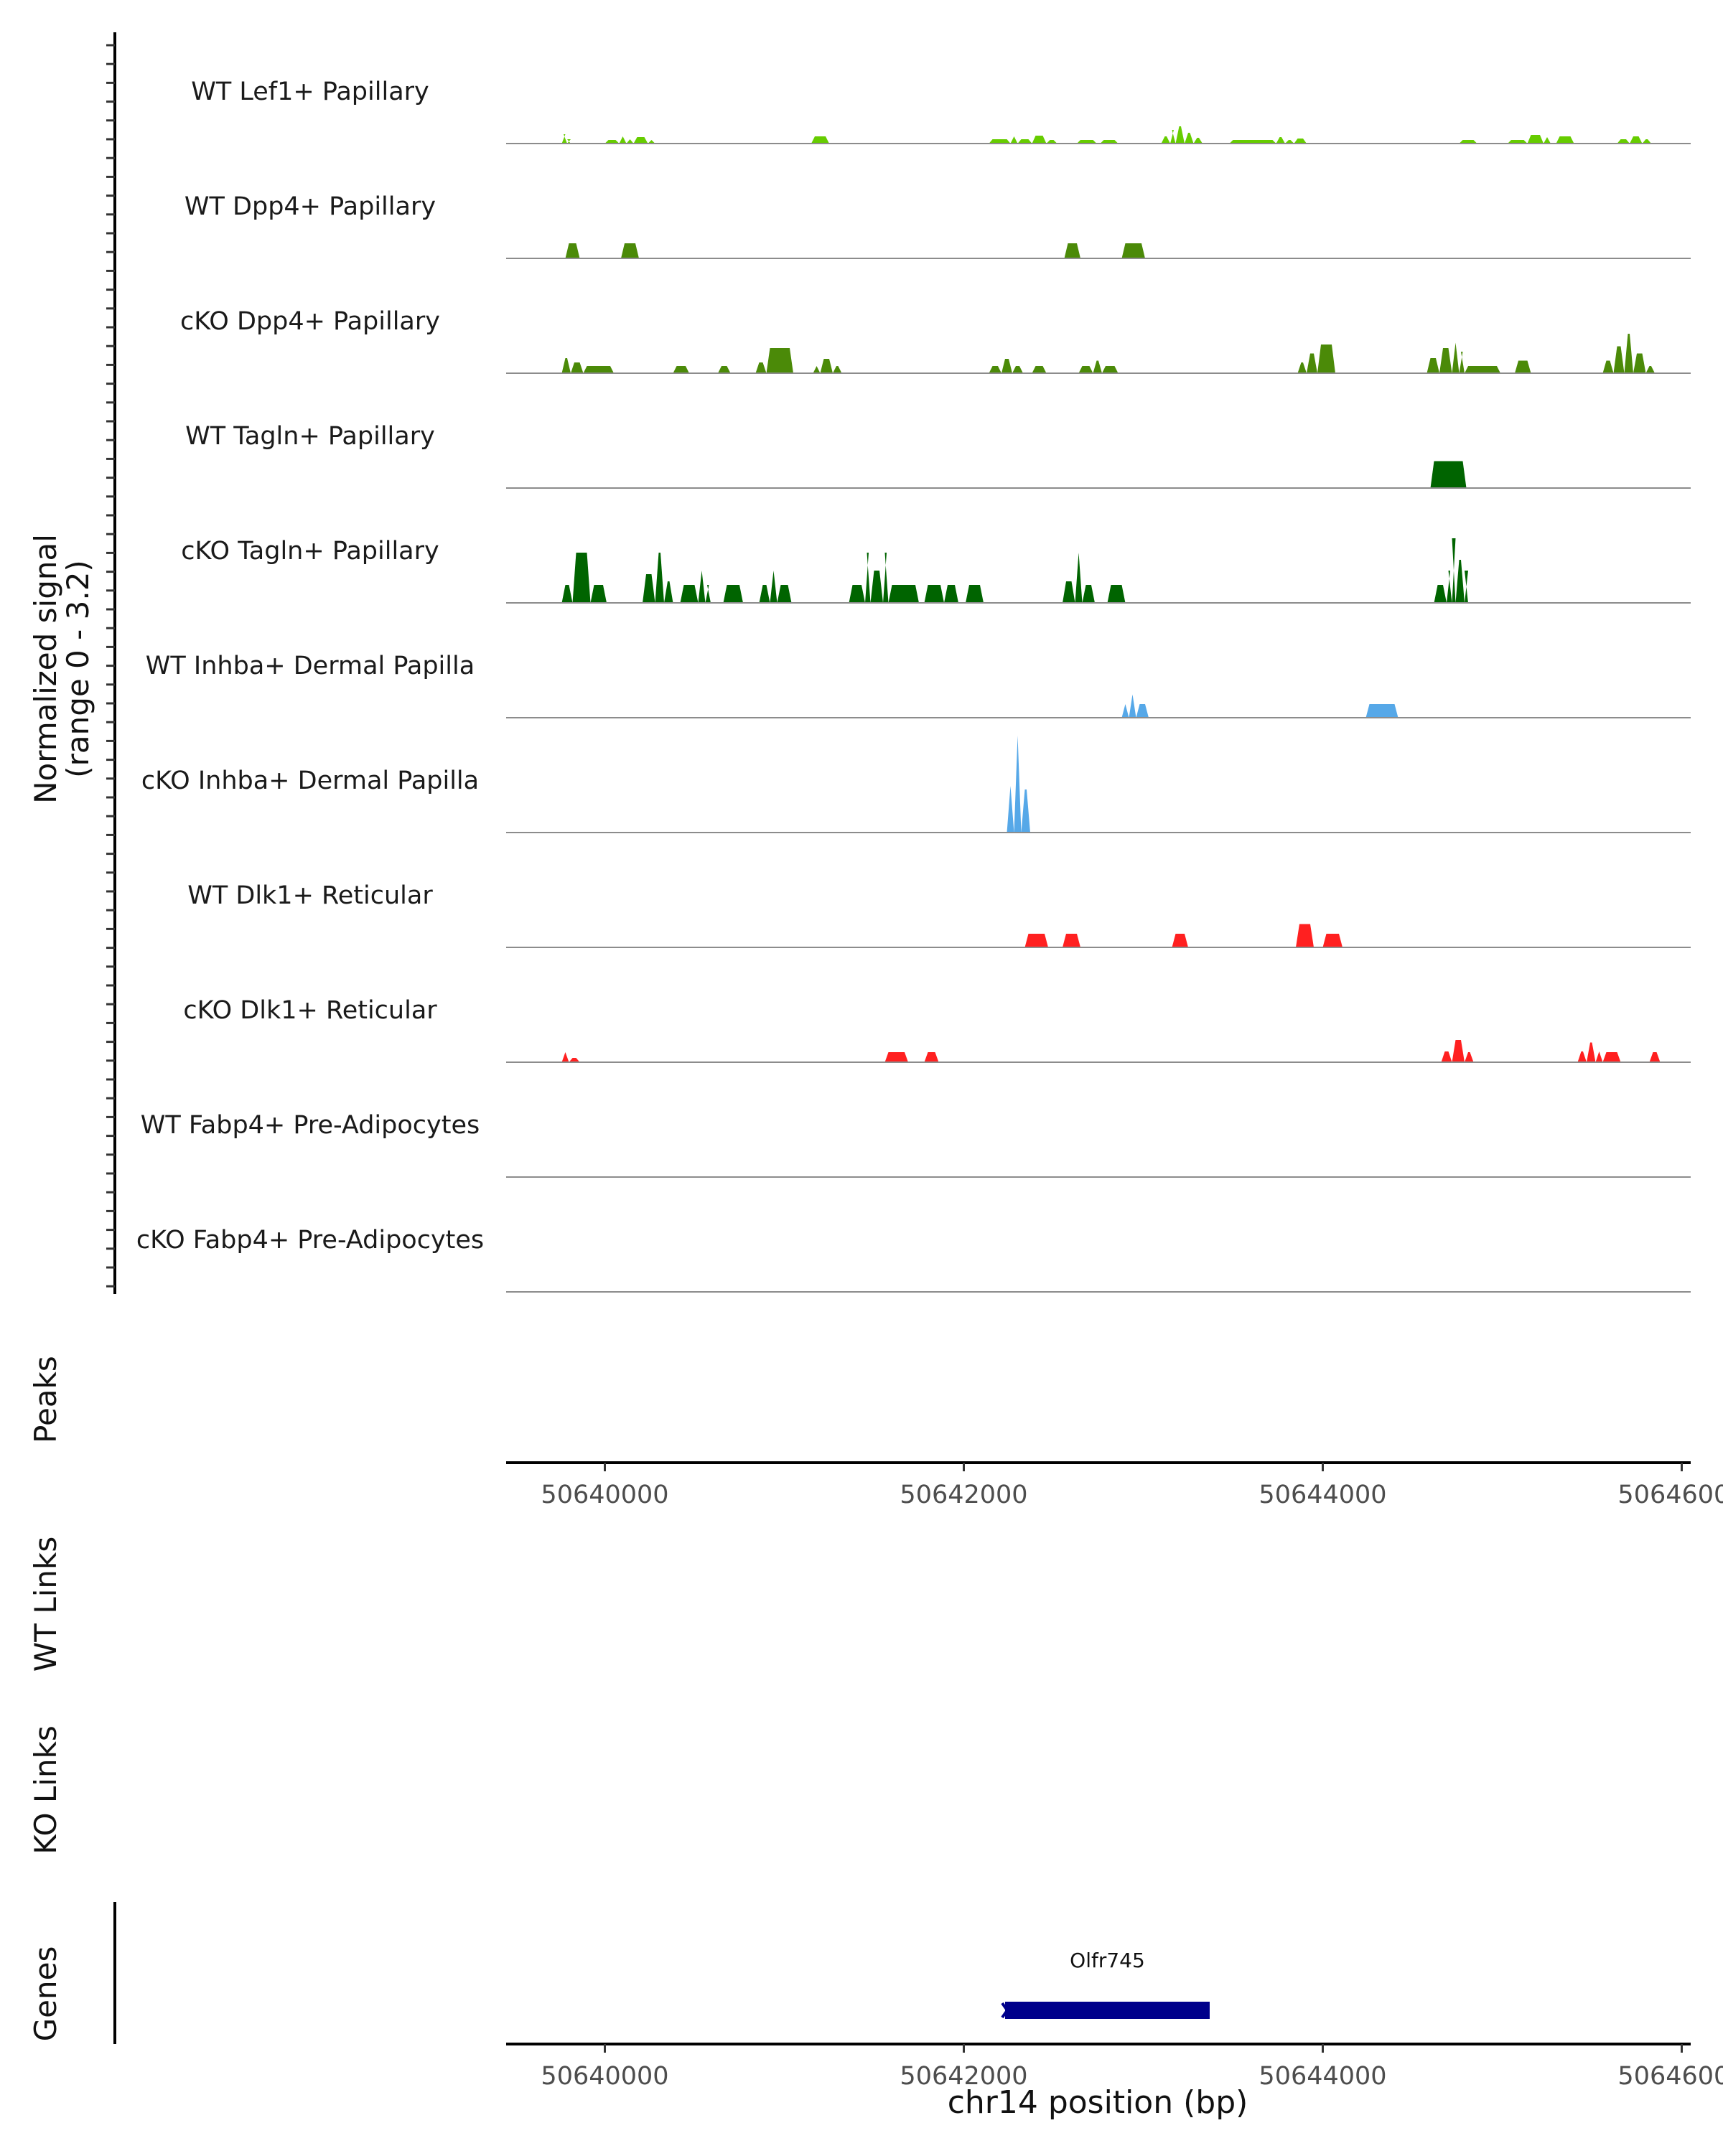  I want to click on track-label: cKO Inhba+ Dermal Papilla, so click(310, 781).